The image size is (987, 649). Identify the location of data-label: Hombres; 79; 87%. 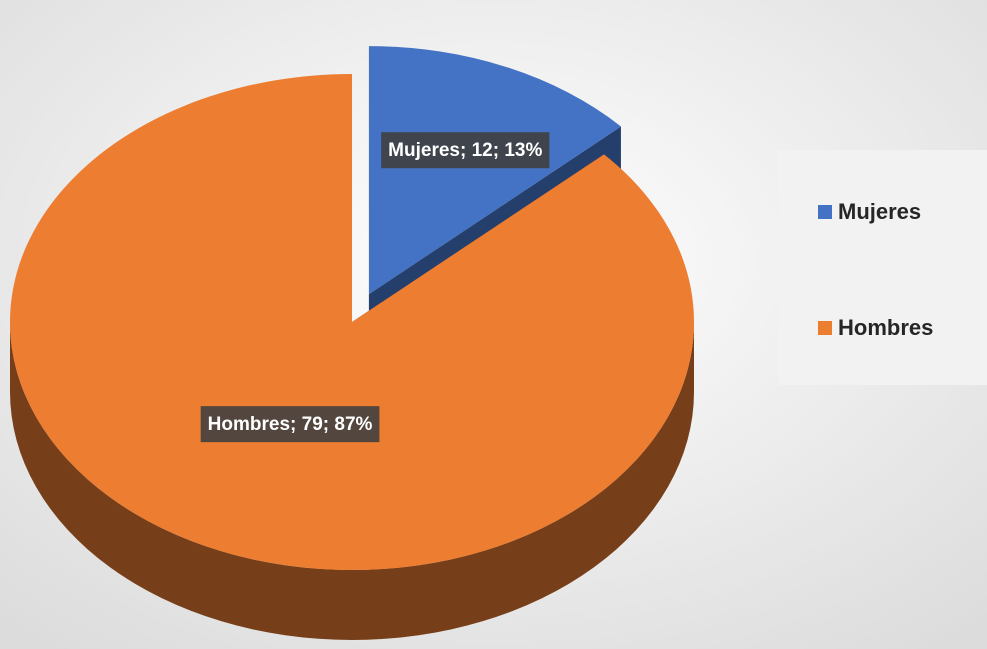
(290, 424).